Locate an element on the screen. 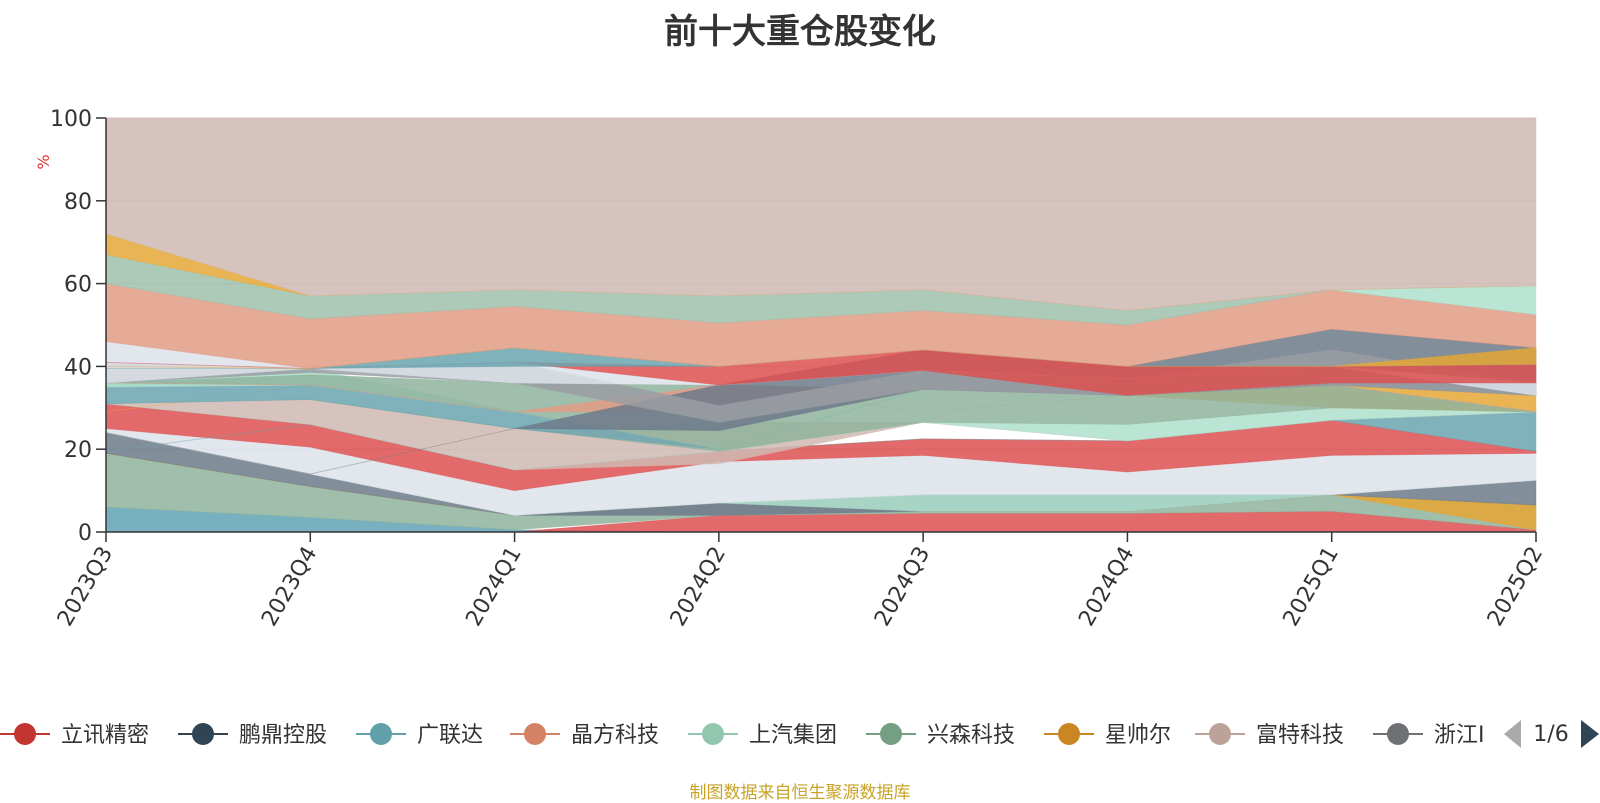  legend-next-button is located at coordinates (1590, 734).